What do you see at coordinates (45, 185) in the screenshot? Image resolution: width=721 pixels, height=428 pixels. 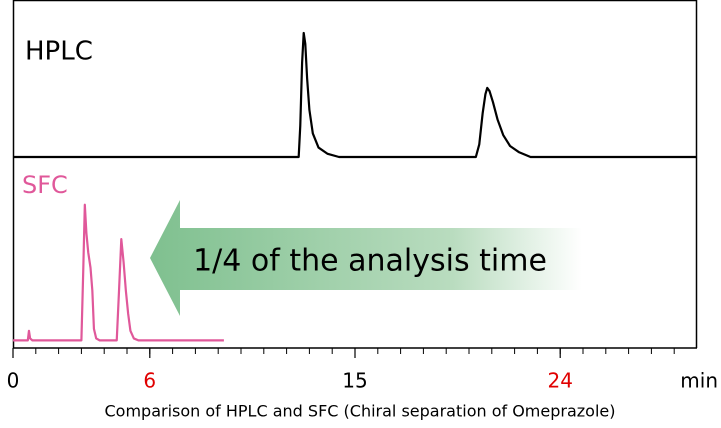 I see `panel-label: SFC` at bounding box center [45, 185].